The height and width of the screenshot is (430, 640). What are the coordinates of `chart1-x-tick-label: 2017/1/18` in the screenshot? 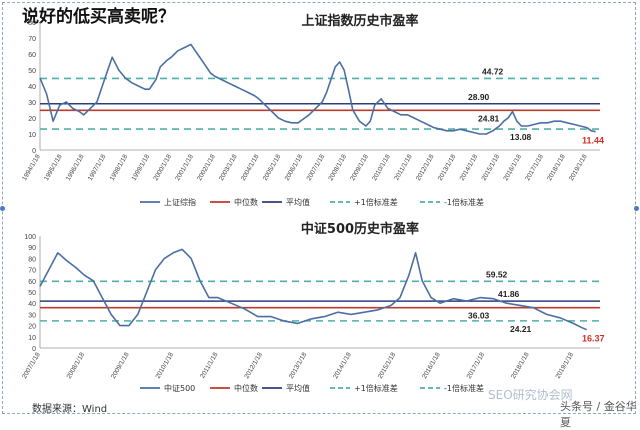 It's located at (534, 167).